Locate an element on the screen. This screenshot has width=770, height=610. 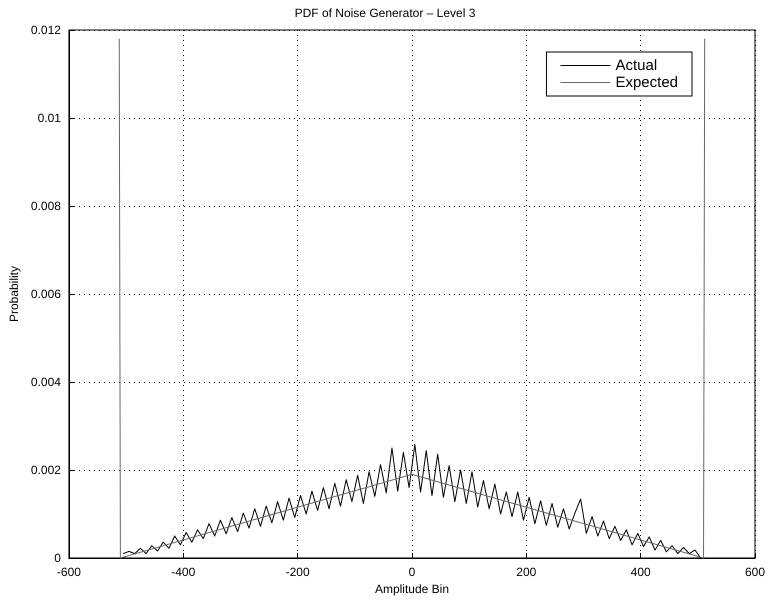
x-tick-label: 0 is located at coordinates (412, 572).